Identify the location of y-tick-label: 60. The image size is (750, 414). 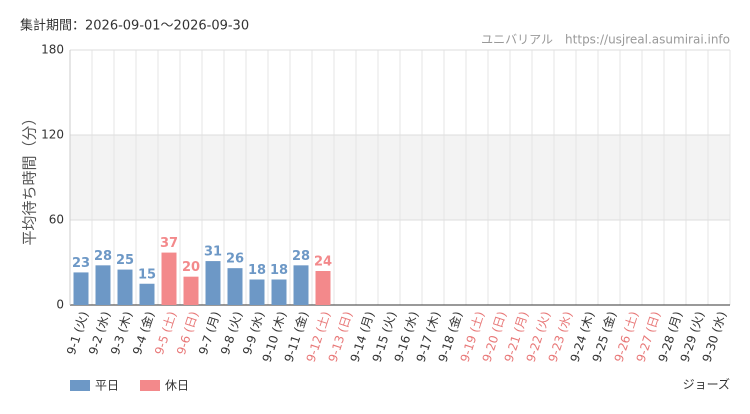
(56, 220).